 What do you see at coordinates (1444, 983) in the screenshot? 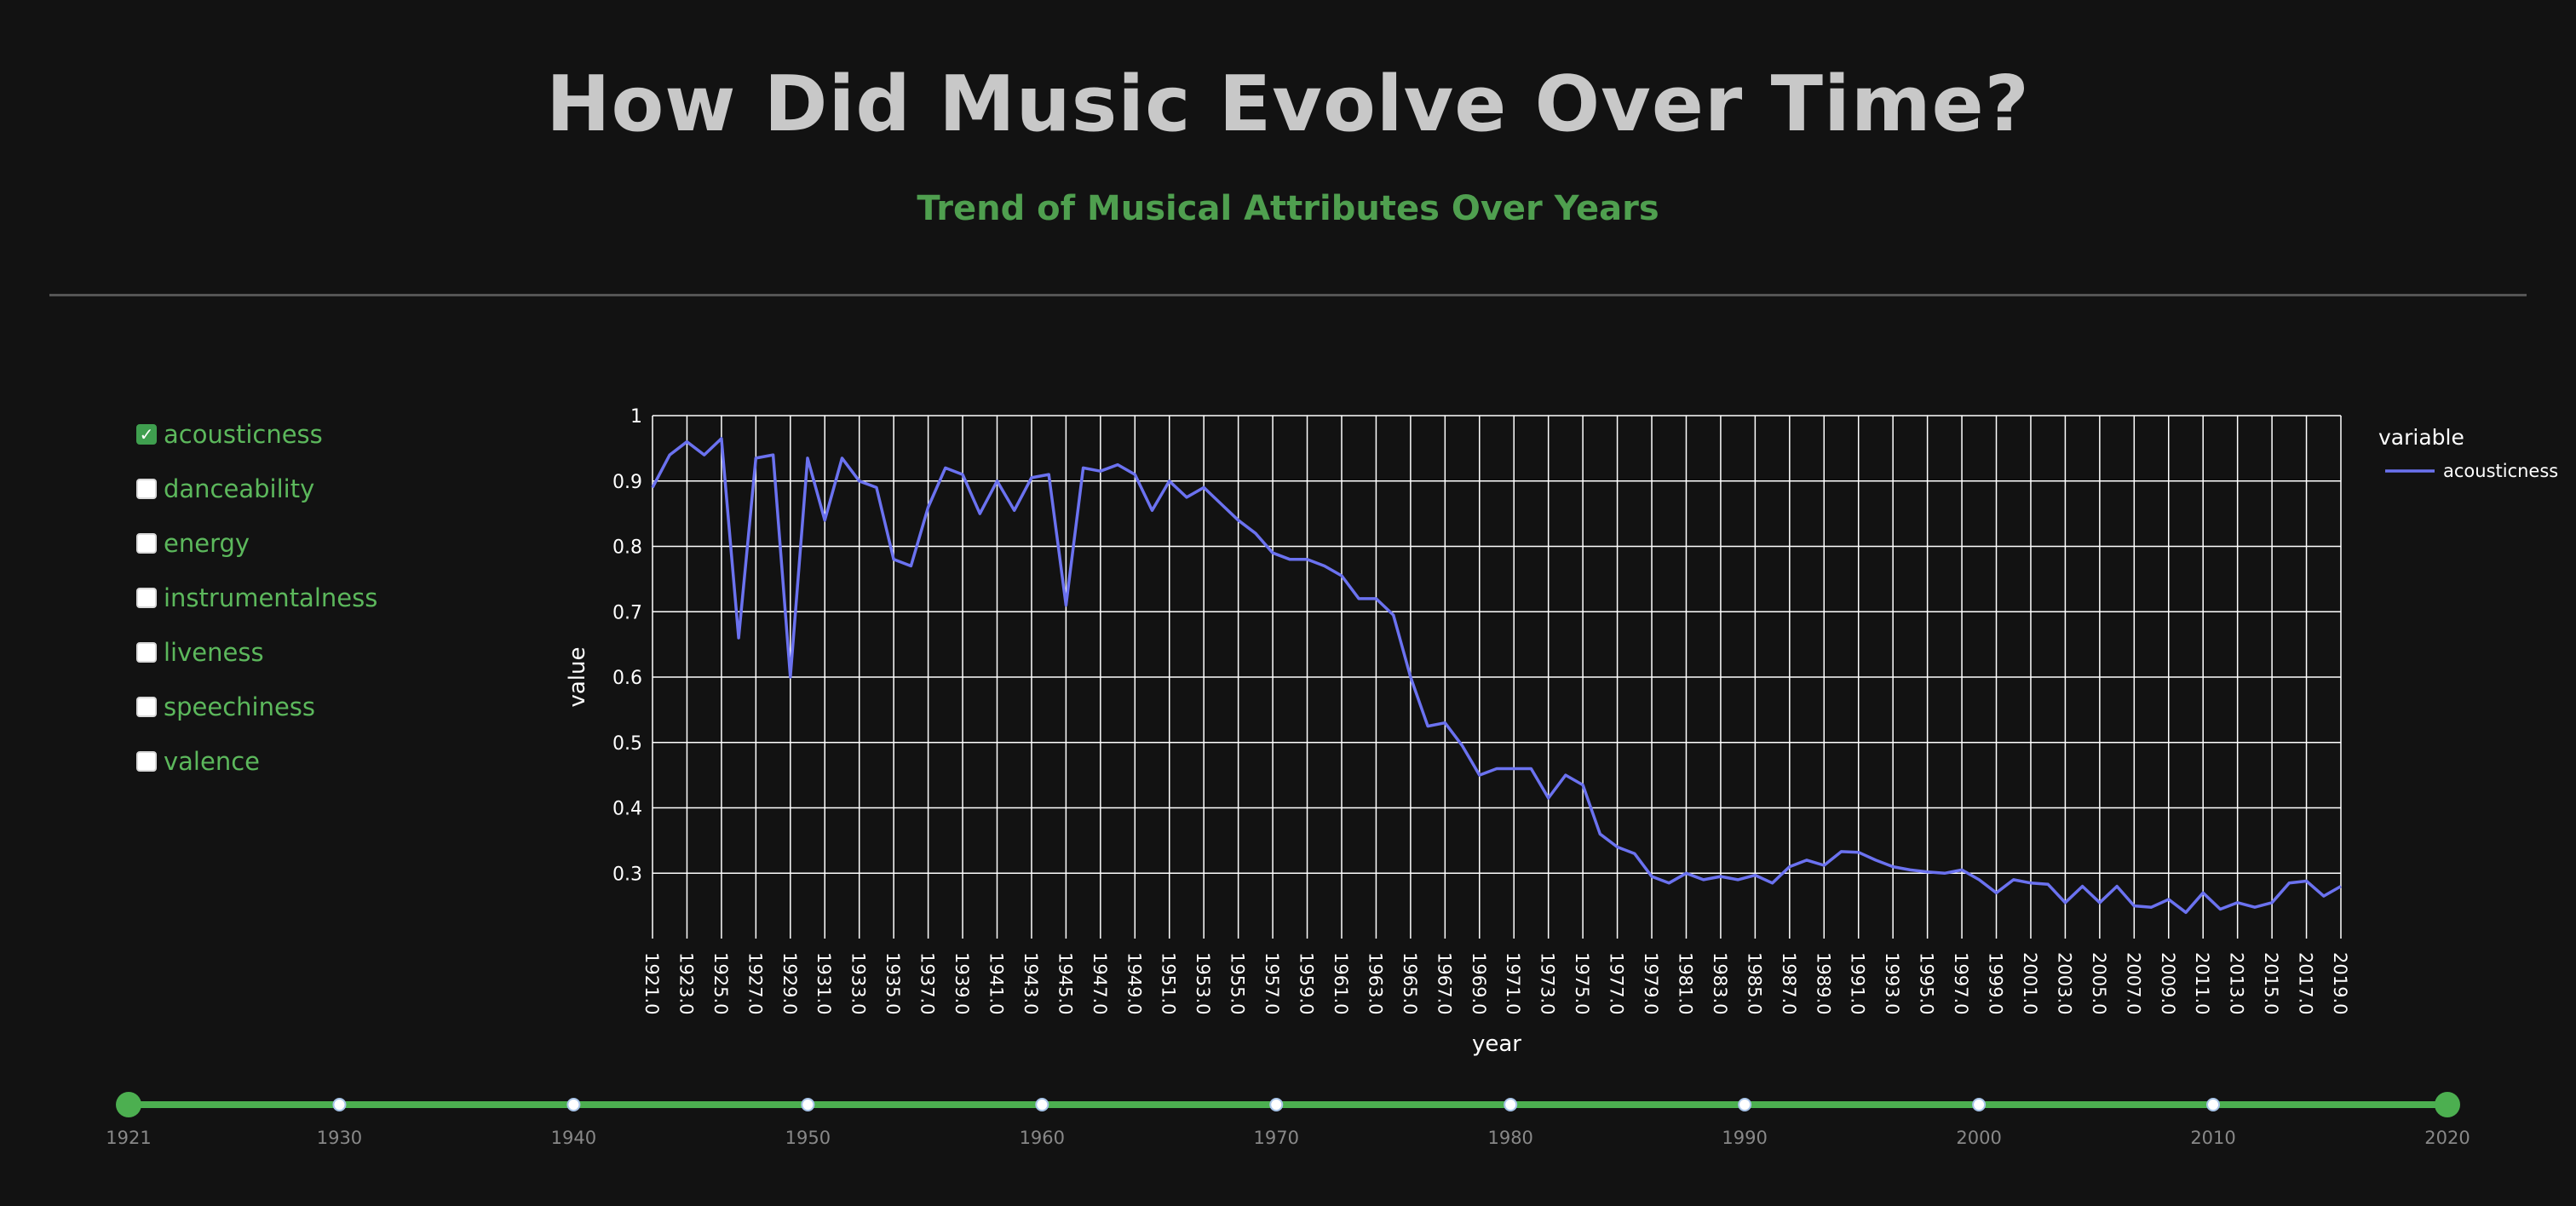
I see `x-tick-label: 1967.0` at bounding box center [1444, 983].